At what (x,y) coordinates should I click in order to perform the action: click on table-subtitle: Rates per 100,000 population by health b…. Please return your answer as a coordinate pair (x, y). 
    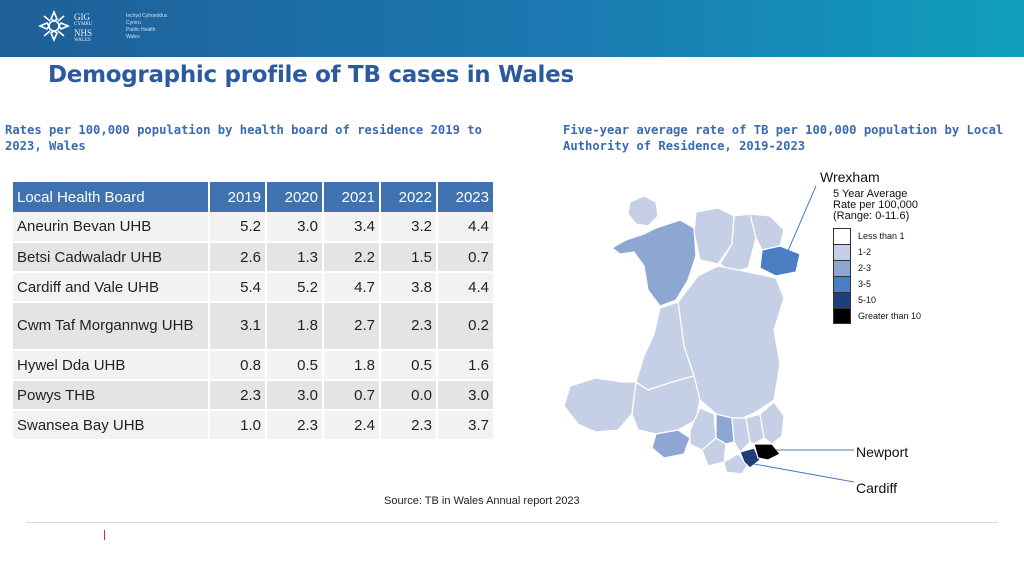
    Looking at the image, I should click on (243, 138).